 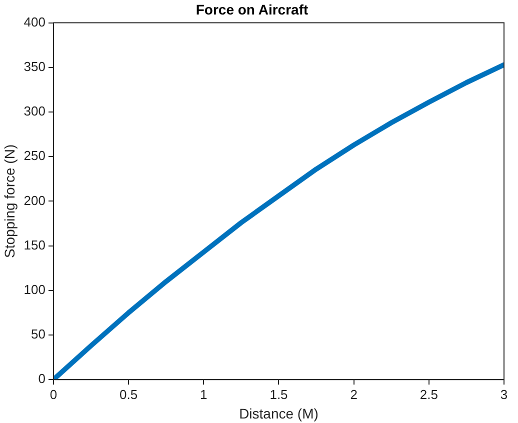 What do you see at coordinates (42, 378) in the screenshot?
I see `y-tick-label: 0` at bounding box center [42, 378].